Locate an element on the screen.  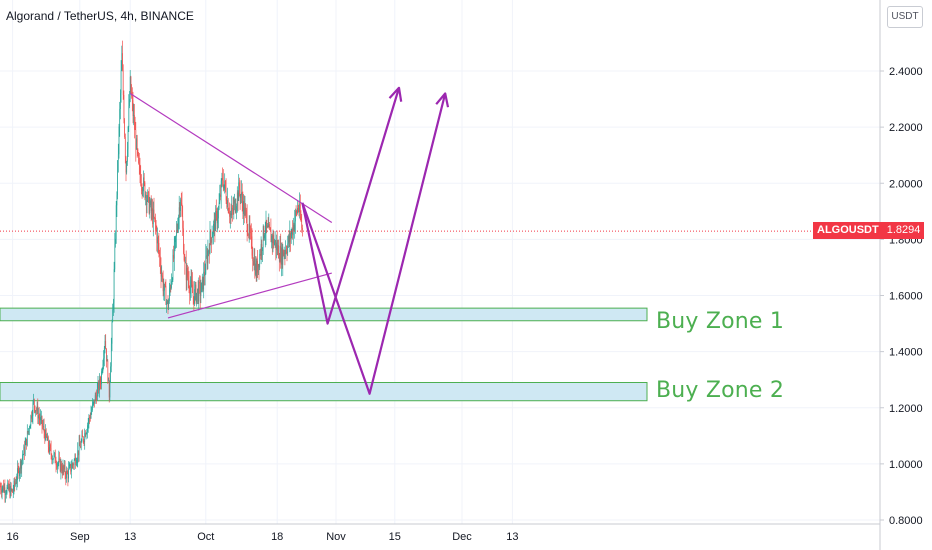
price-symbol: ALGOUSDT is located at coordinates (848, 230).